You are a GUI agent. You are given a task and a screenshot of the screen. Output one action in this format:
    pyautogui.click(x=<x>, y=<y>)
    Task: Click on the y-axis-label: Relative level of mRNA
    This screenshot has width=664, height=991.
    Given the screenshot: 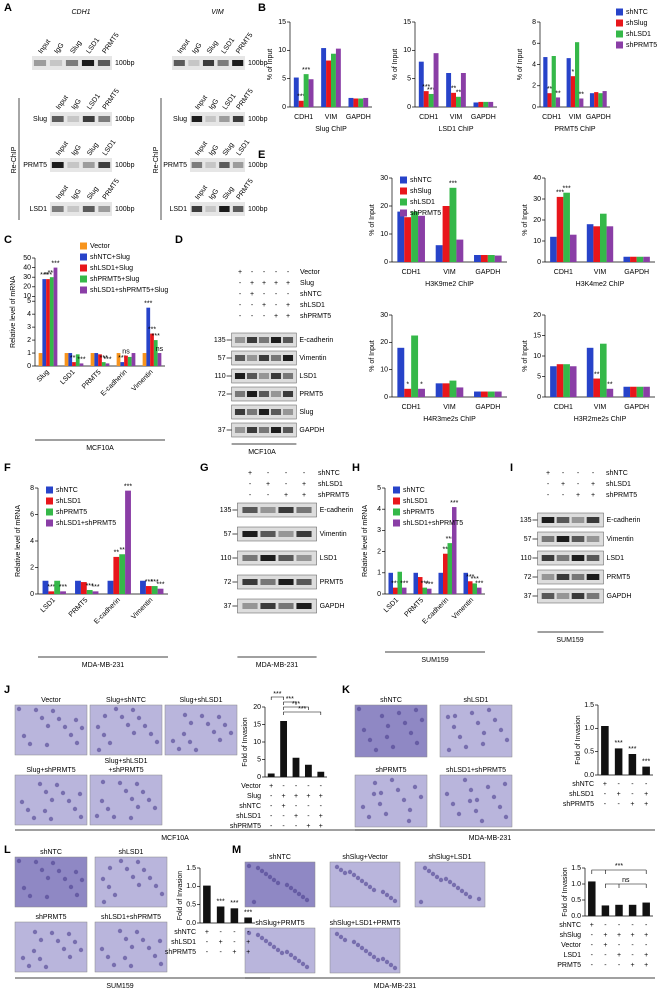 What is the action you would take?
    pyautogui.click(x=13, y=312)
    